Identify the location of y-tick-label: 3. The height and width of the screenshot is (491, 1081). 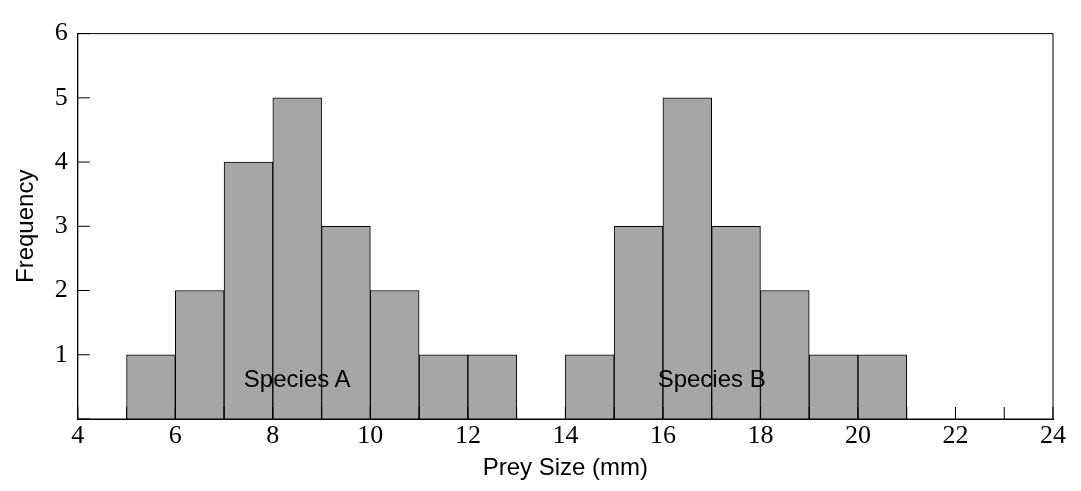
(61, 225).